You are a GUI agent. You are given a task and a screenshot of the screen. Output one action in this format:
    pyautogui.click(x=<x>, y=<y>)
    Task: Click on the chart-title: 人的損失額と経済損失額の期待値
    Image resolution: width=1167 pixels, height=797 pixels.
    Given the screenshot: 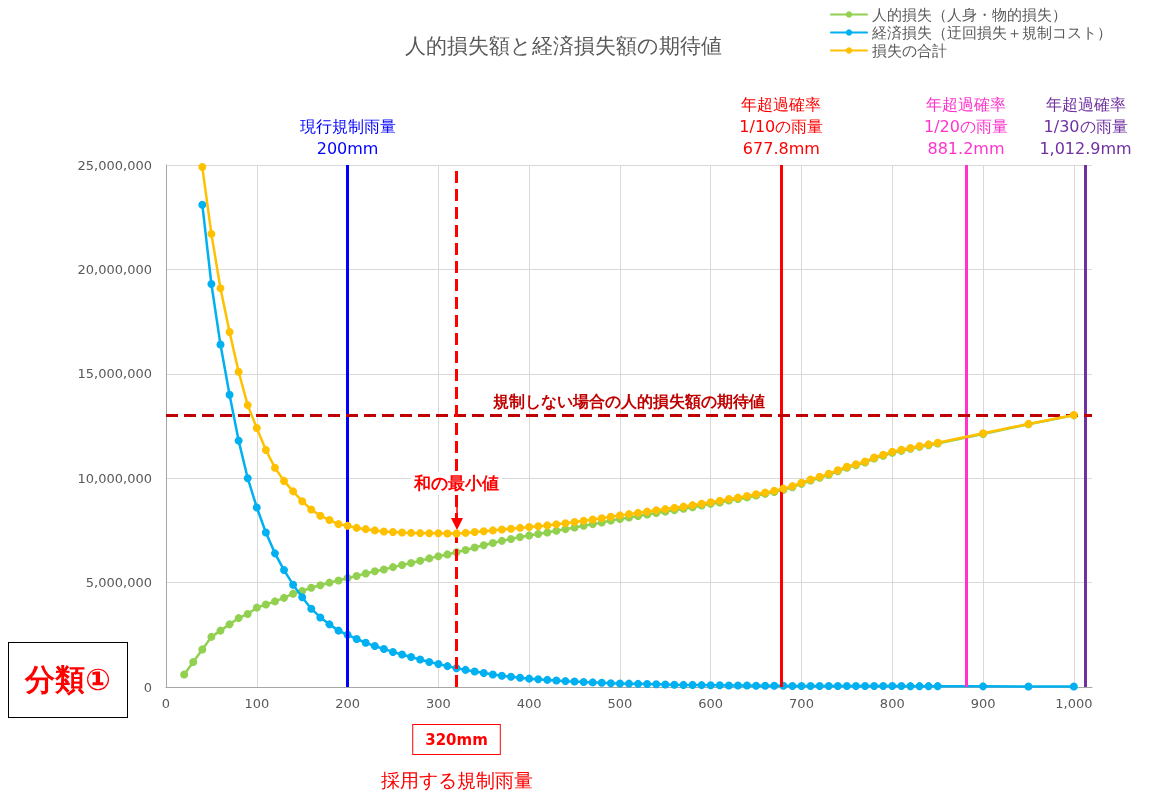 What is the action you would take?
    pyautogui.click(x=563, y=45)
    